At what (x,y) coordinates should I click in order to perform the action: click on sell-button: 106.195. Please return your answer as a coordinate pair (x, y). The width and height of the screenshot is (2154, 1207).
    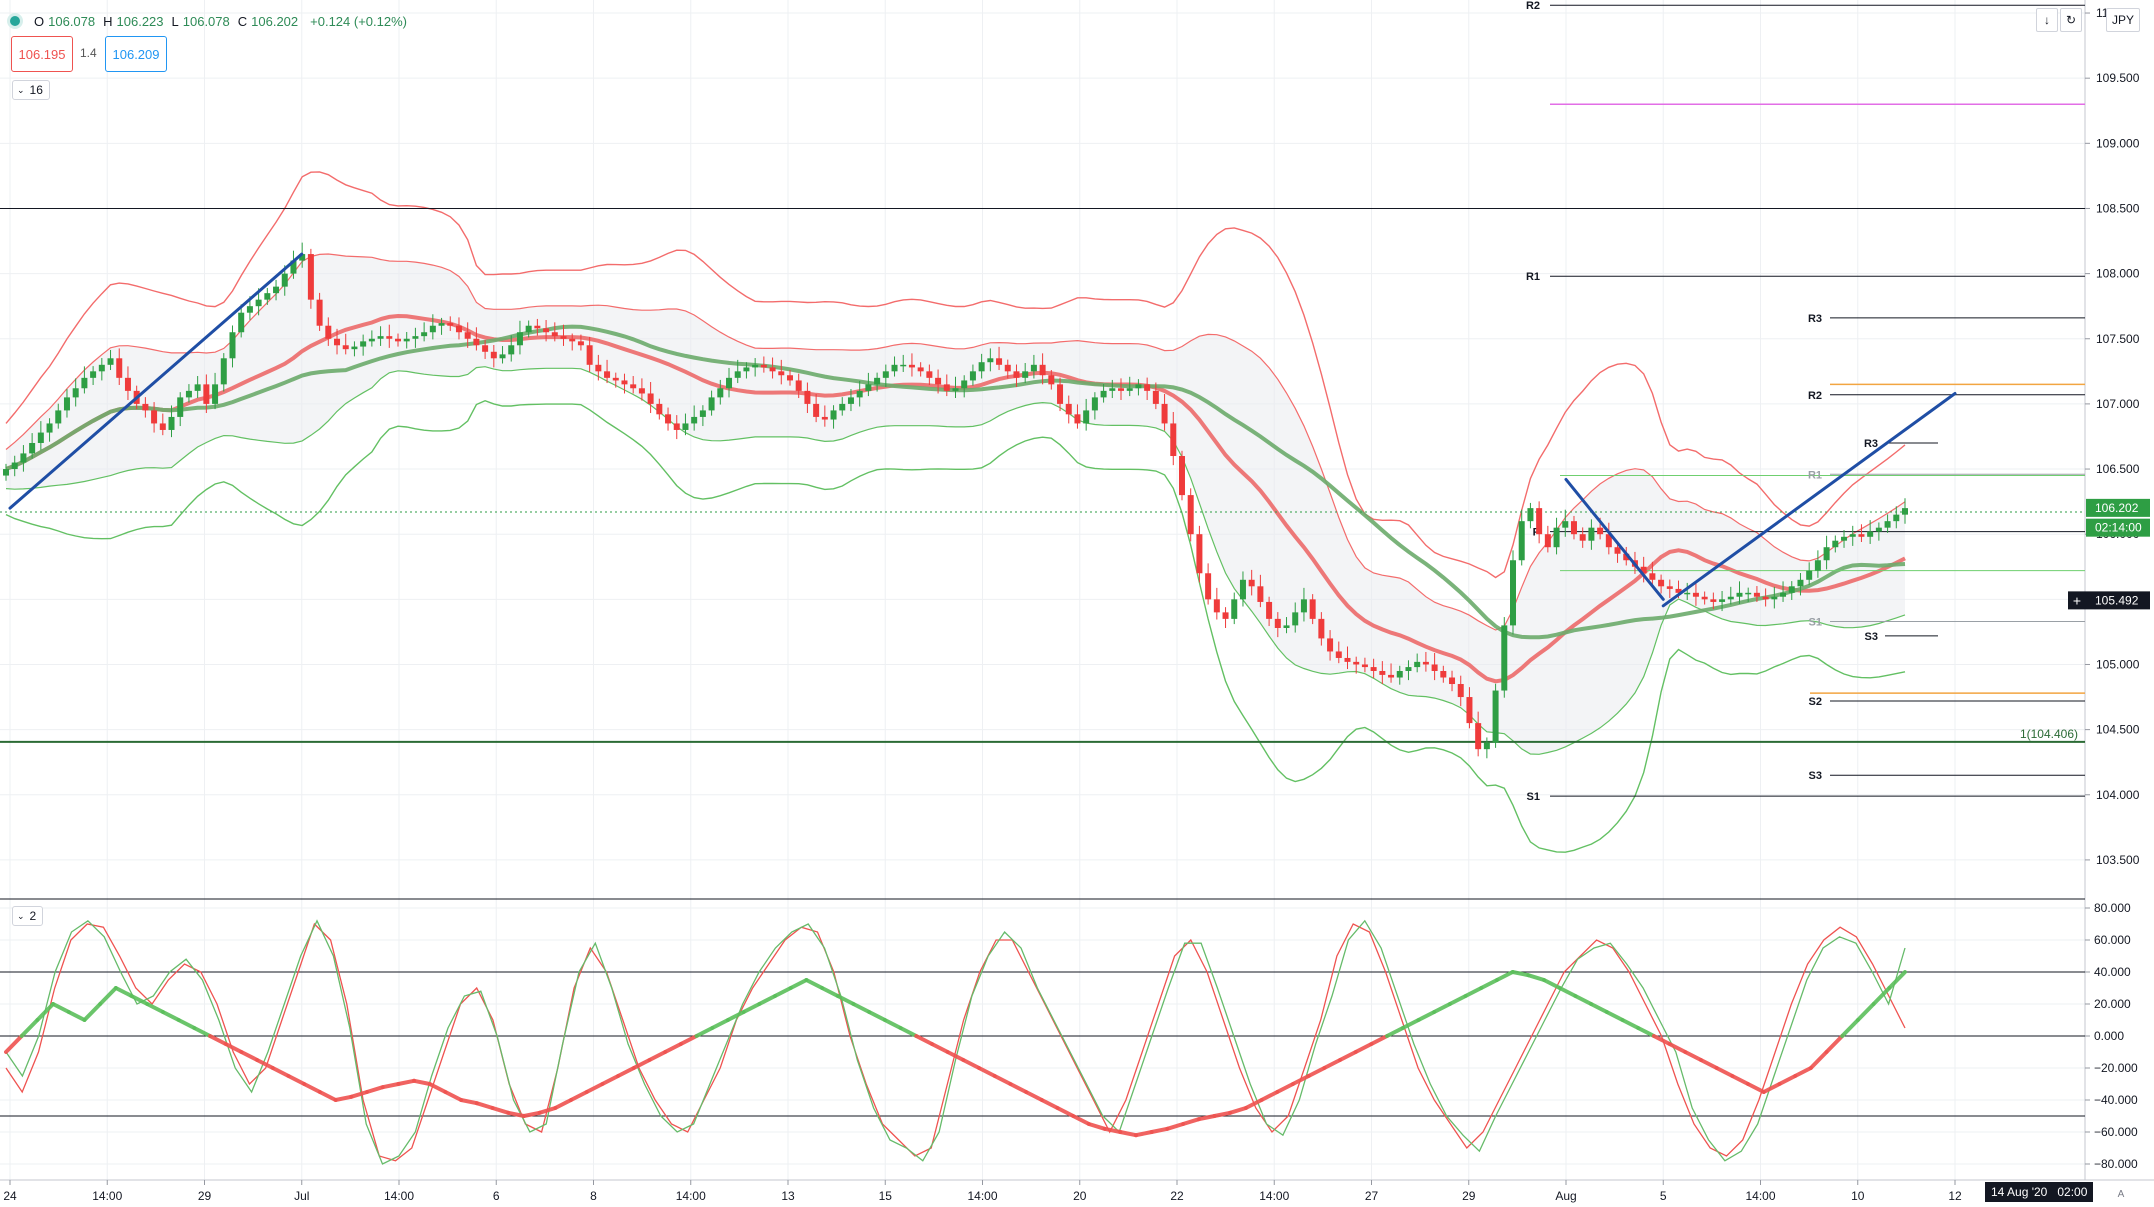
    Looking at the image, I should click on (42, 54).